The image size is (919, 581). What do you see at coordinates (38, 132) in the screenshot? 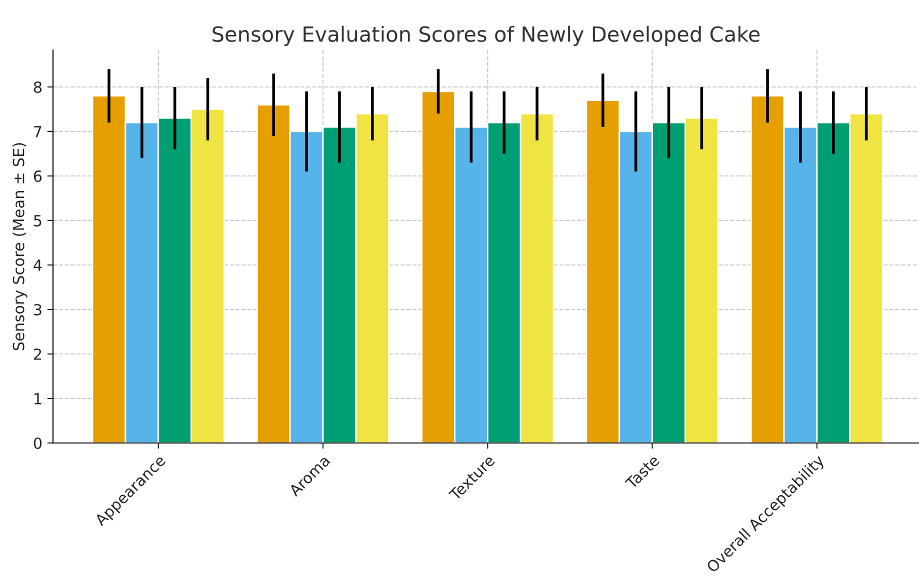
I see `y-tick-label: 7` at bounding box center [38, 132].